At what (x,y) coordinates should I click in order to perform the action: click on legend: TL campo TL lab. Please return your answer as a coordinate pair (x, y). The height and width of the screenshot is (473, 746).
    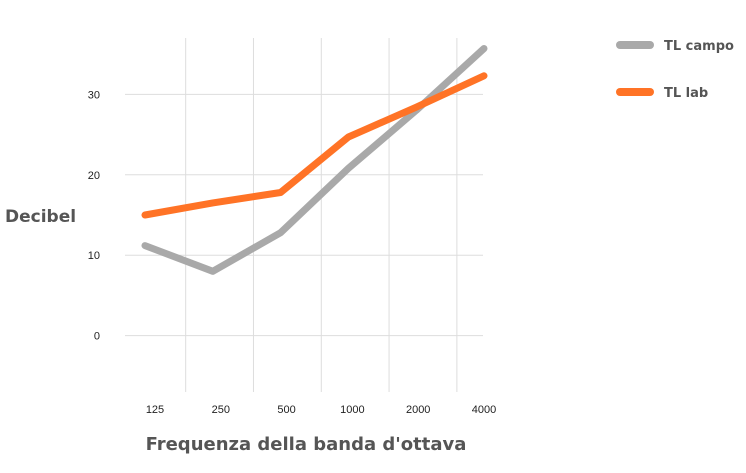
    Looking at the image, I should click on (675, 70).